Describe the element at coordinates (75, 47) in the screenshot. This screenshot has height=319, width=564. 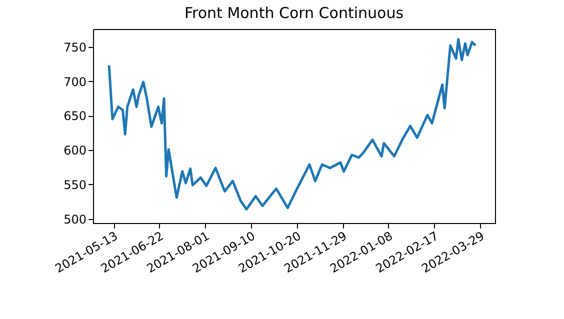
I see `y-tick-label: 750` at that location.